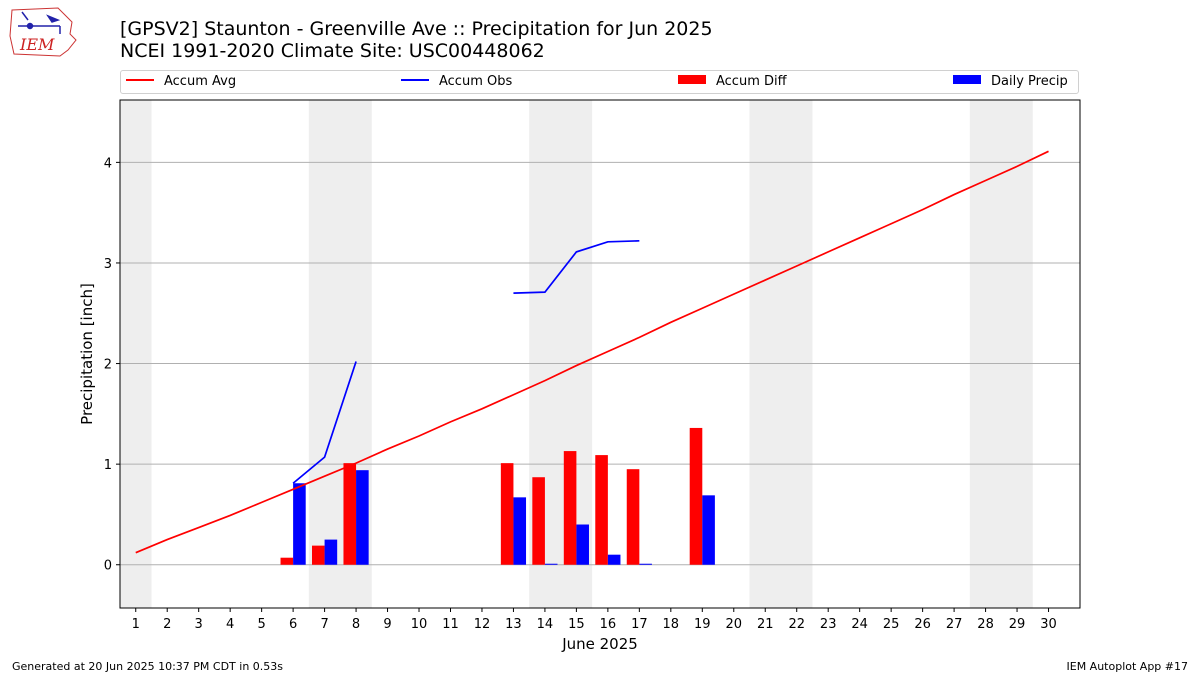  Describe the element at coordinates (387, 624) in the screenshot. I see `x-tick-label: 9` at that location.